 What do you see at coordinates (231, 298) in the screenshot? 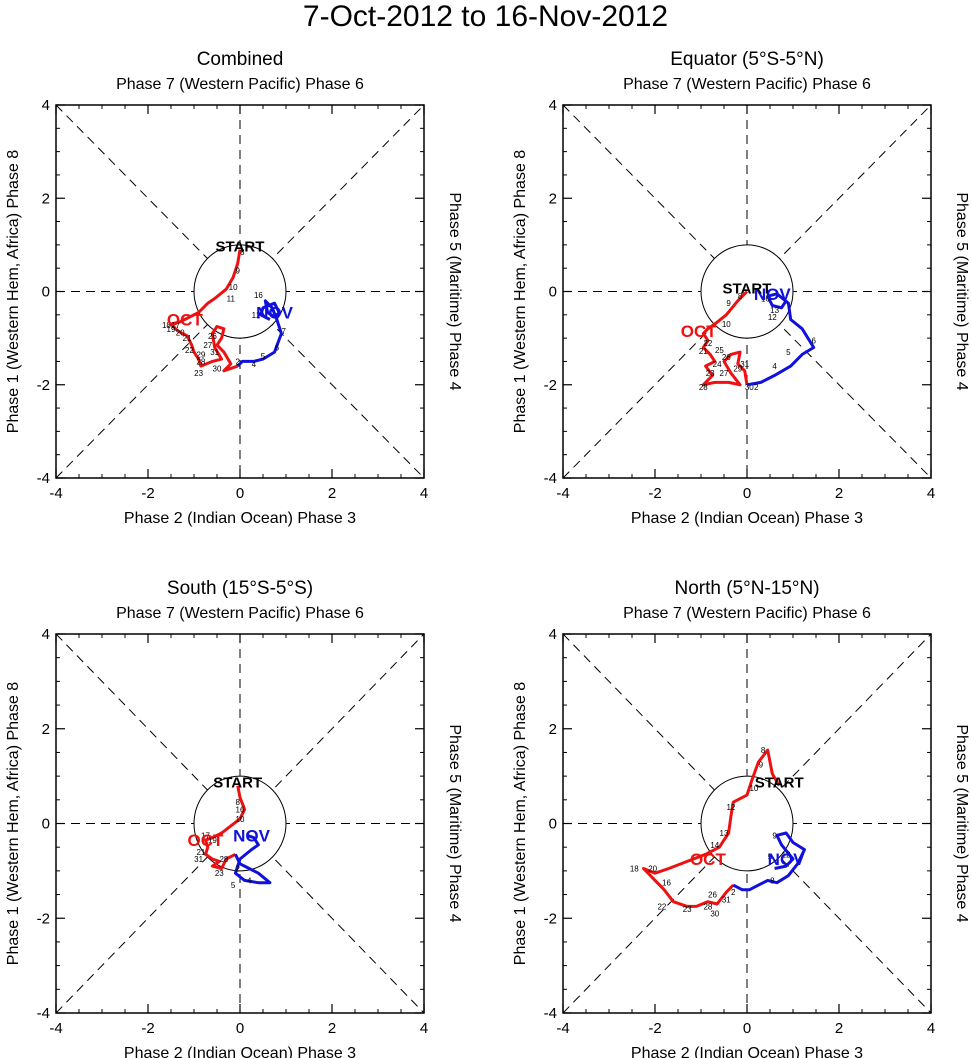
I see `day-label: 11` at bounding box center [231, 298].